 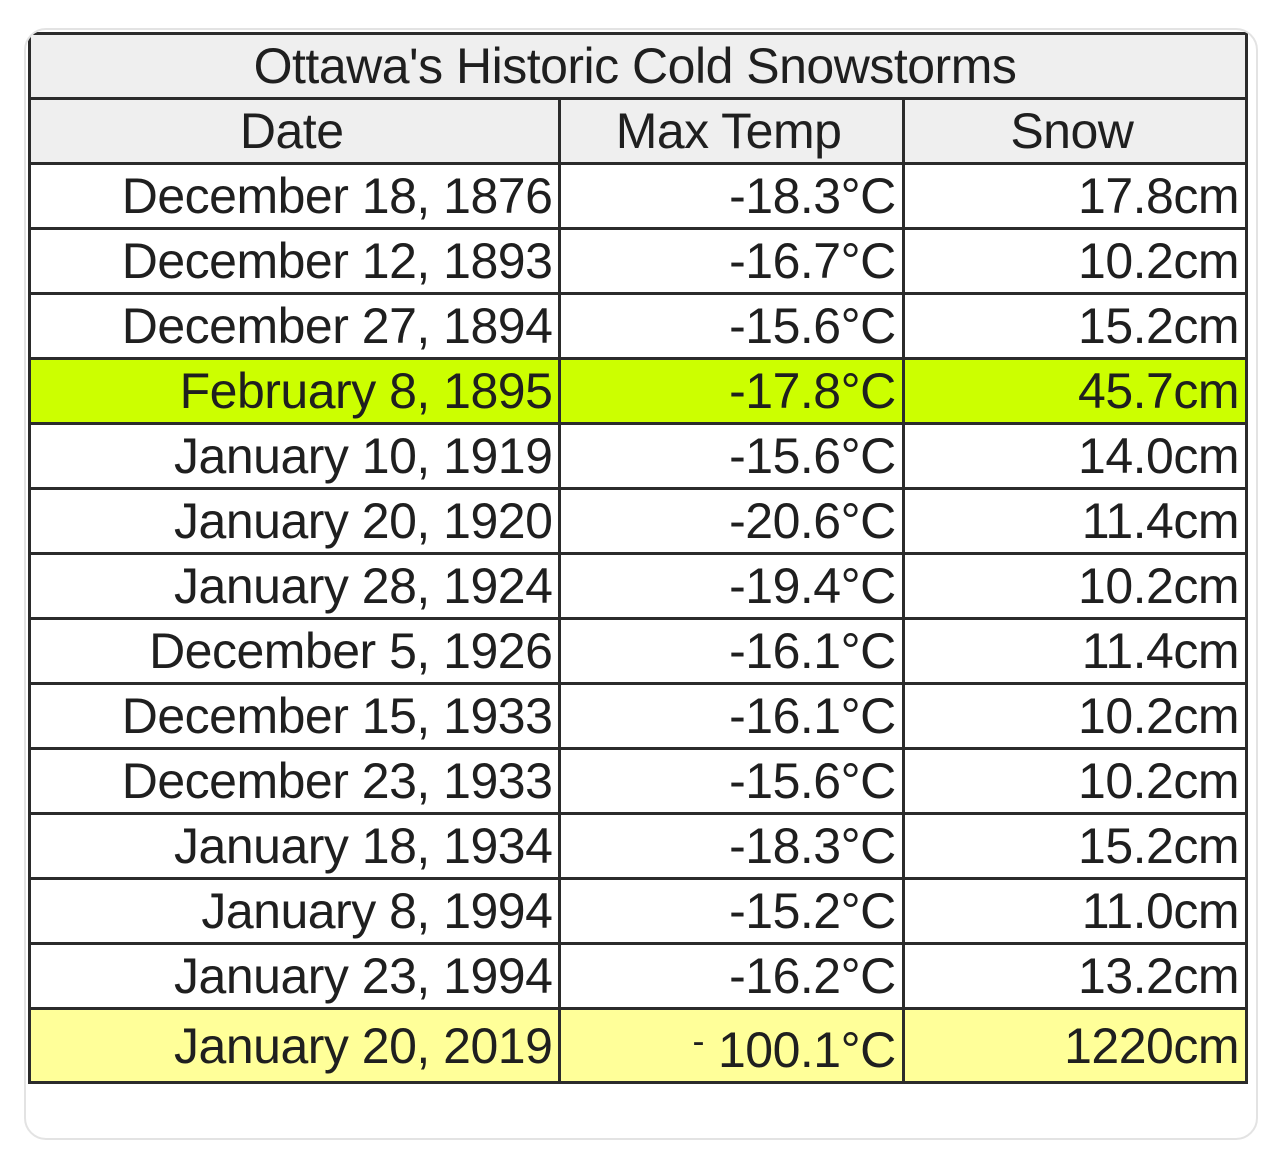 I want to click on max-temp-cell: -19.4°C, so click(x=731, y=586).